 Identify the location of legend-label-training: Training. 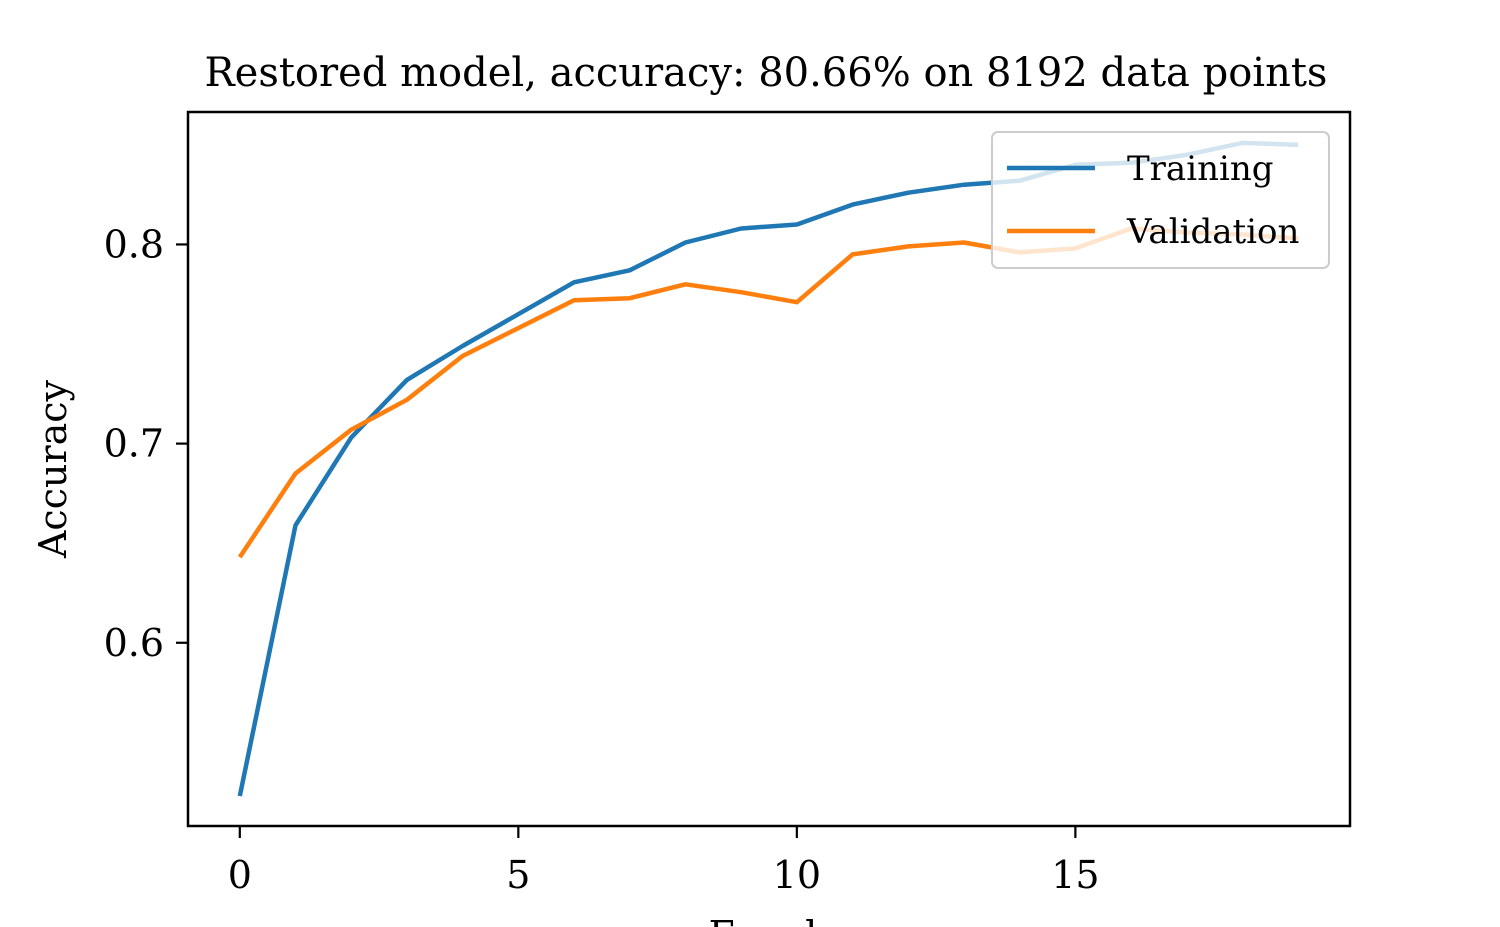
(1200, 169).